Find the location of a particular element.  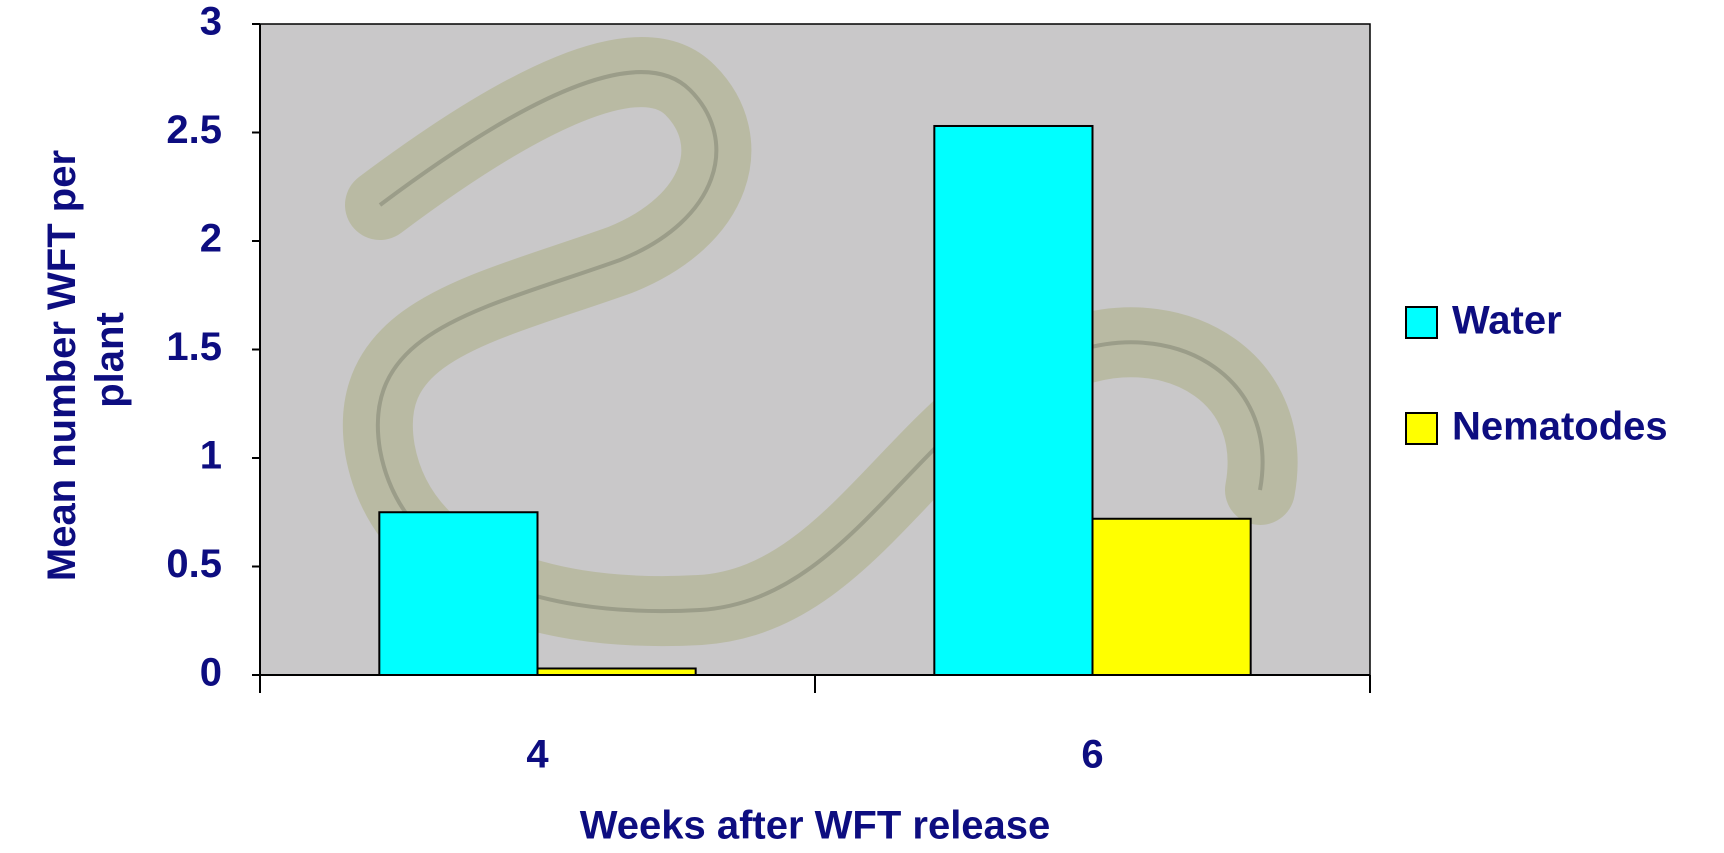

y-tick-label: 0.5 is located at coordinates (194, 564).